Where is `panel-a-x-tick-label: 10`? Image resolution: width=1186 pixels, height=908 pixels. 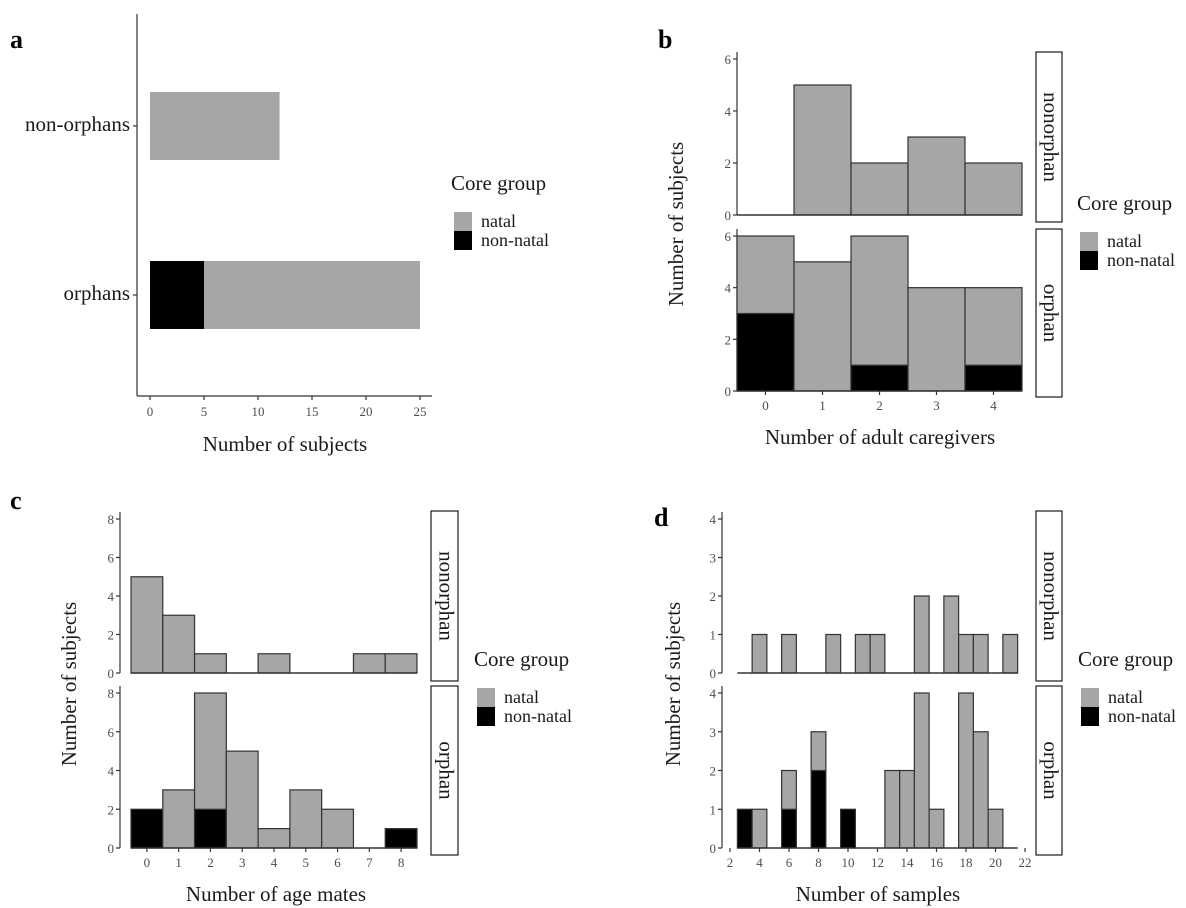
panel-a-x-tick-label: 10 is located at coordinates (258, 411).